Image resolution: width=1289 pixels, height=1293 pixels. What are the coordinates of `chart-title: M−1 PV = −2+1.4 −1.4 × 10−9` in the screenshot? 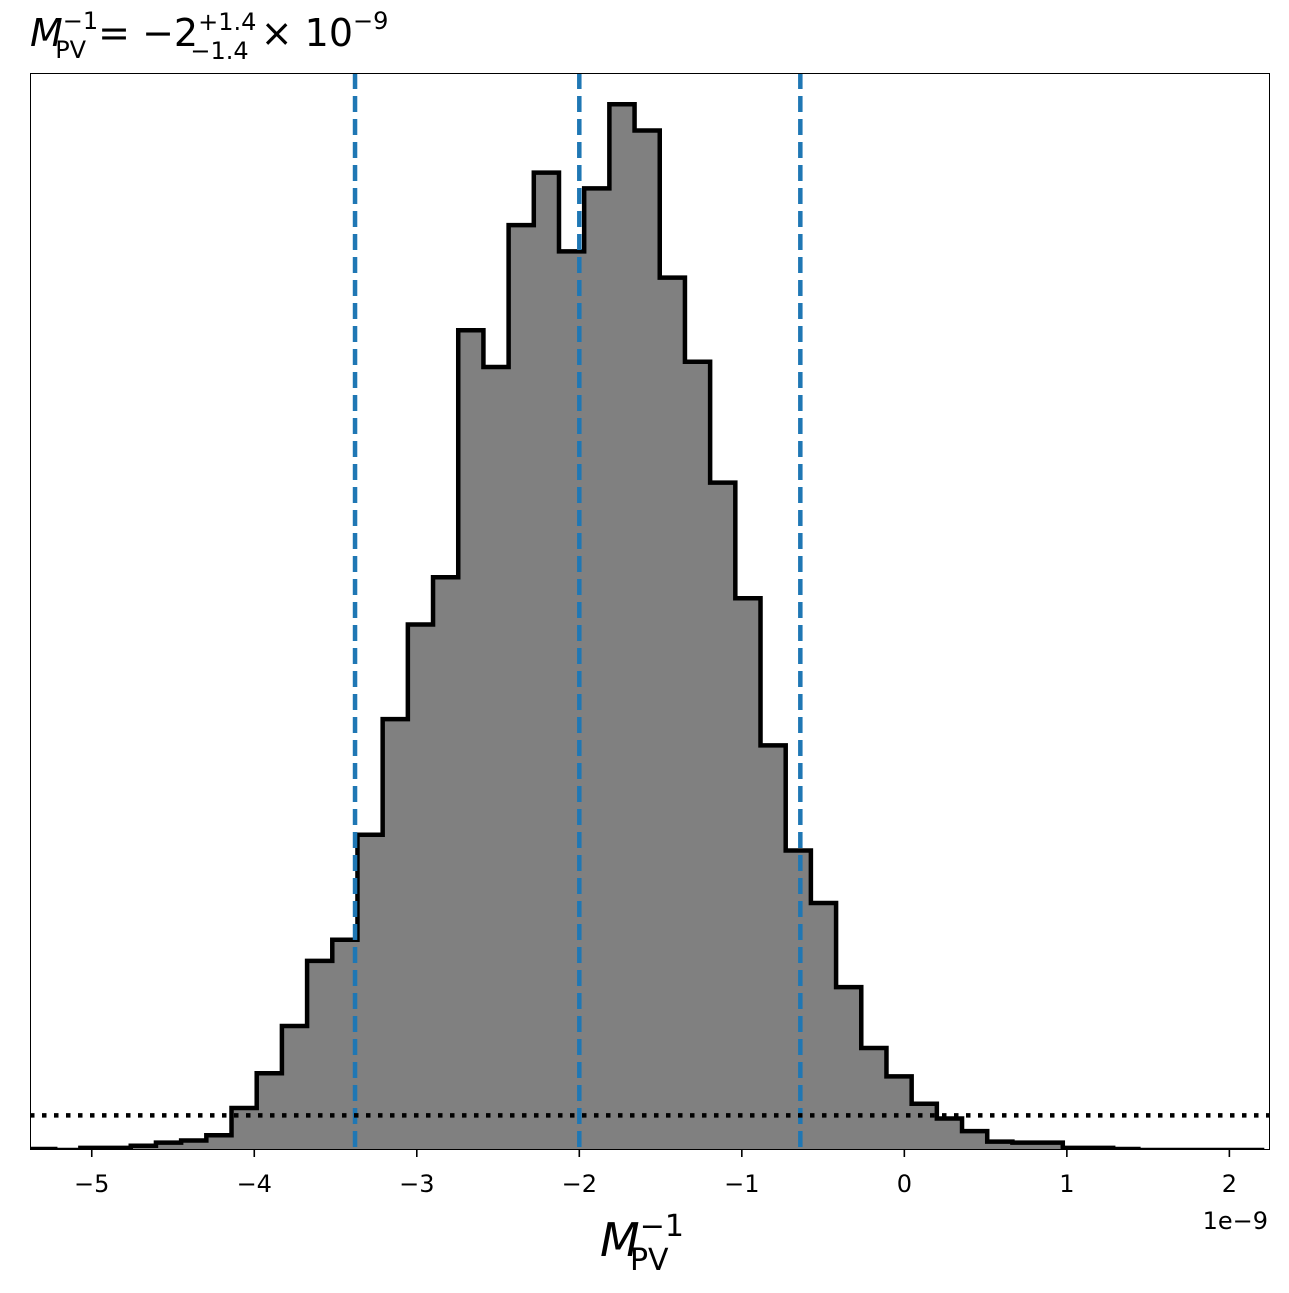 It's located at (209, 36).